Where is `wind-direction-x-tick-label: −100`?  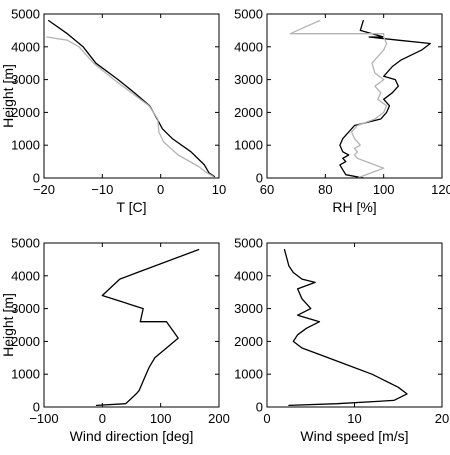 wind-direction-x-tick-label: −100 is located at coordinates (43, 418).